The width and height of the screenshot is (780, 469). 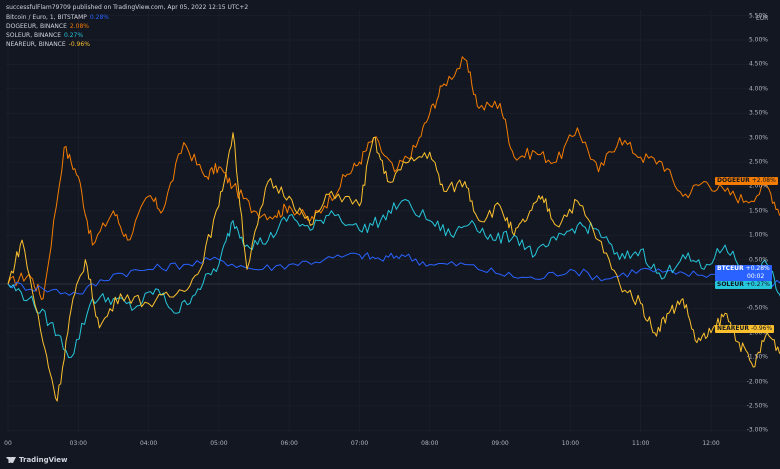 I want to click on legend-item-btceur: Bitcoin / Euro, 1, BITSTAMP 0.28%, so click(x=57, y=18).